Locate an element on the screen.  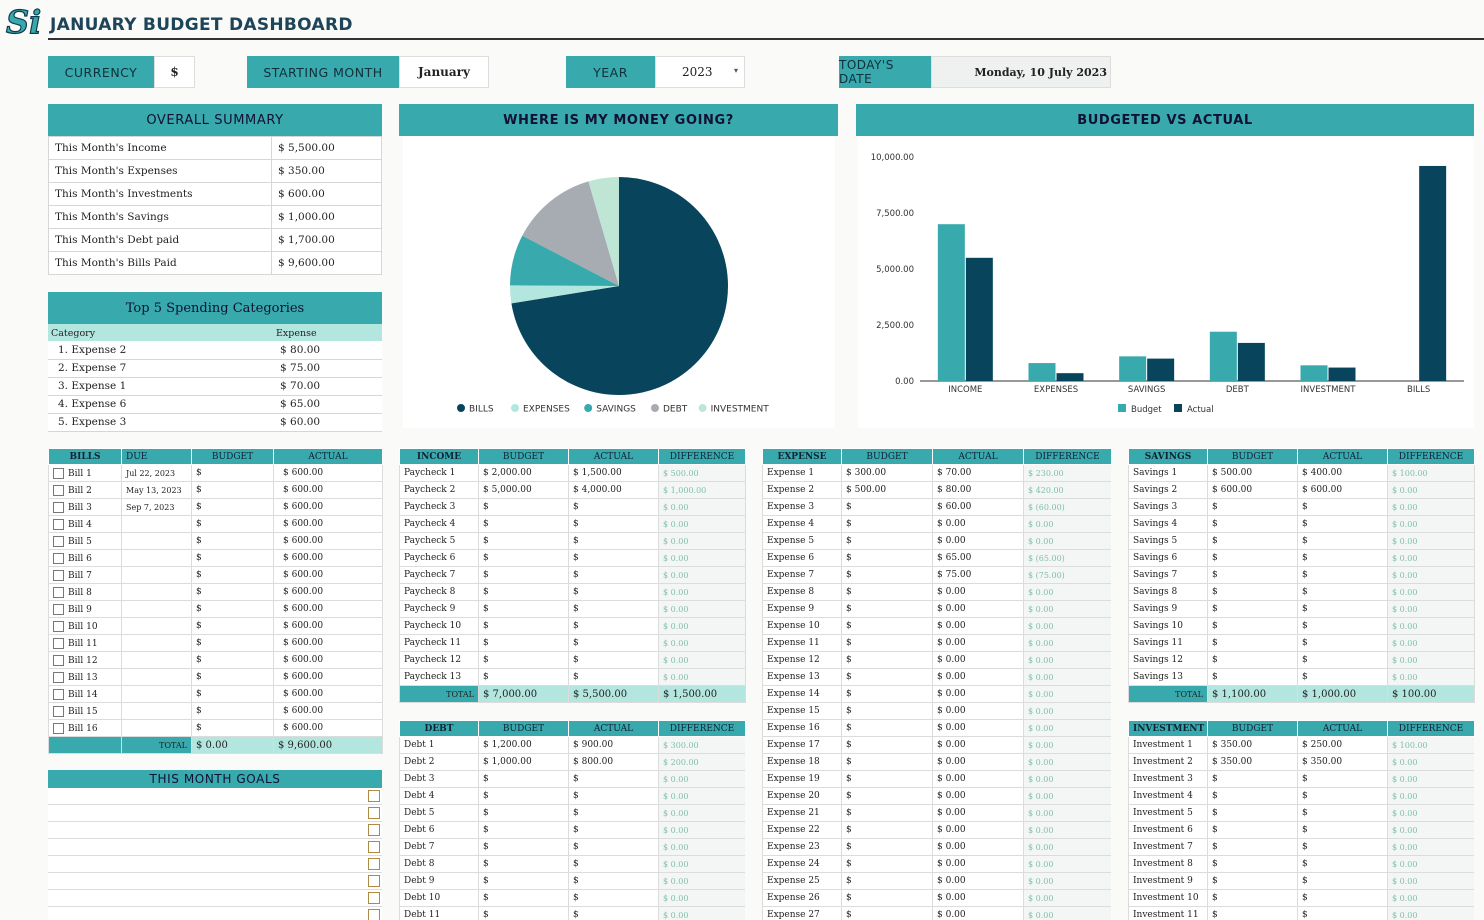
bills-cell: Bill 12 is located at coordinates (85, 660).